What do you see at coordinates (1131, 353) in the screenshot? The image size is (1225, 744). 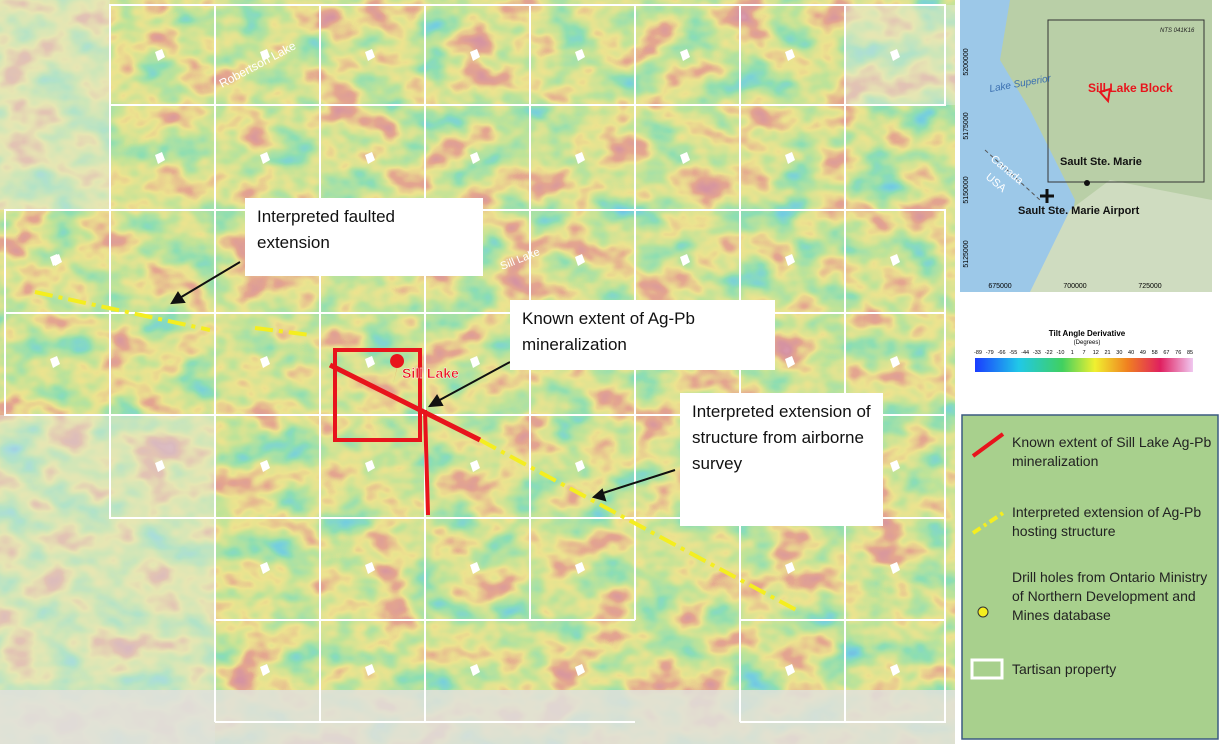 I see `colorbar-tick-label: 40` at bounding box center [1131, 353].